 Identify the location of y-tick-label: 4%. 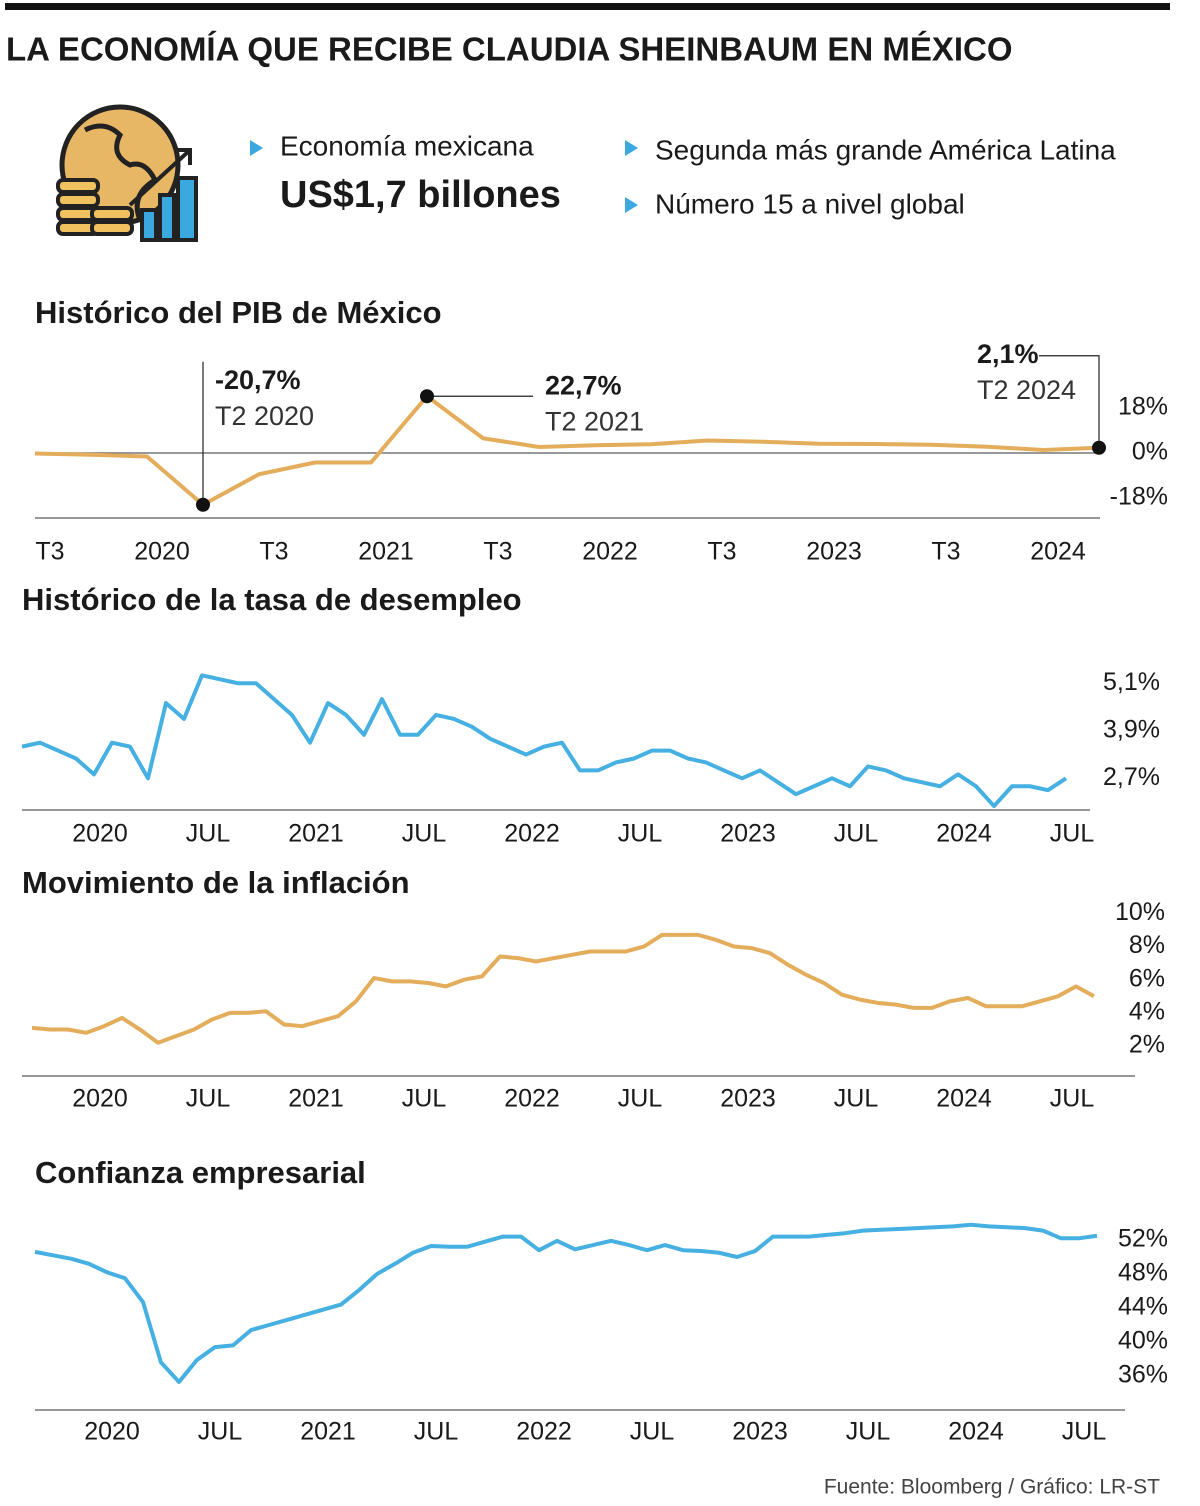
(1147, 1012).